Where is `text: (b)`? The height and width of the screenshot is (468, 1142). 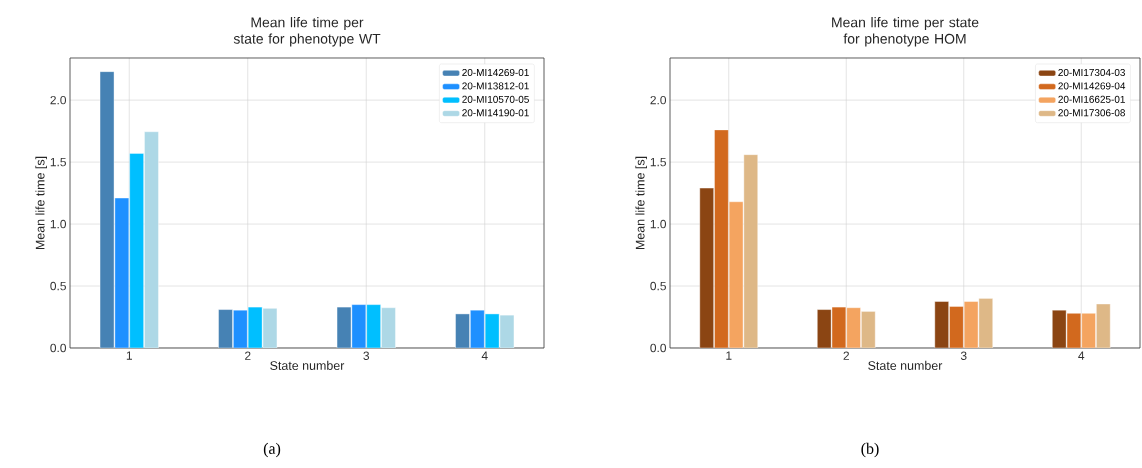 text: (b) is located at coordinates (870, 450).